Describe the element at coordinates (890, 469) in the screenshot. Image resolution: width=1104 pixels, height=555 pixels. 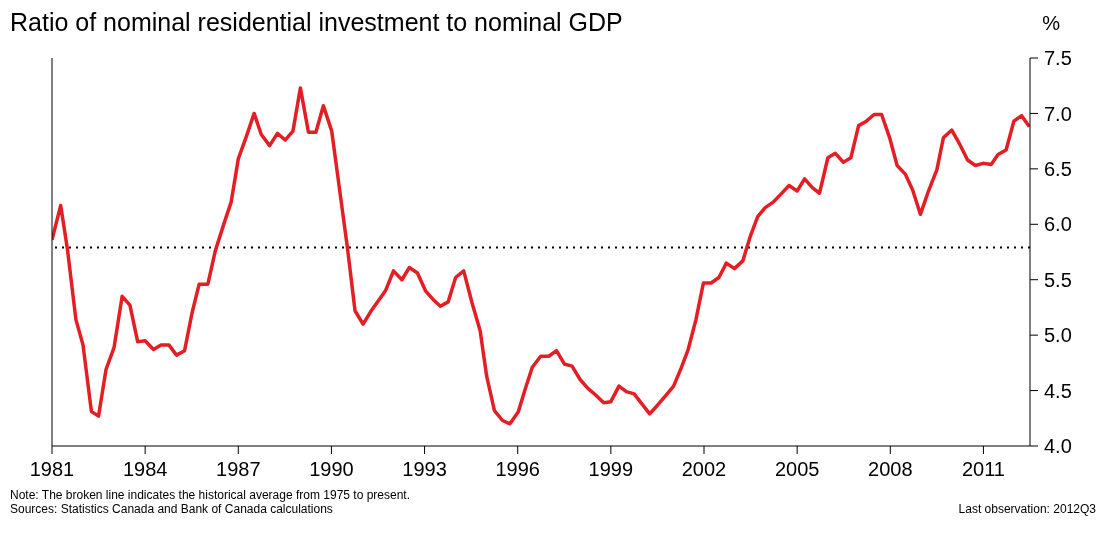
I see `x-tick-label: 2008` at that location.